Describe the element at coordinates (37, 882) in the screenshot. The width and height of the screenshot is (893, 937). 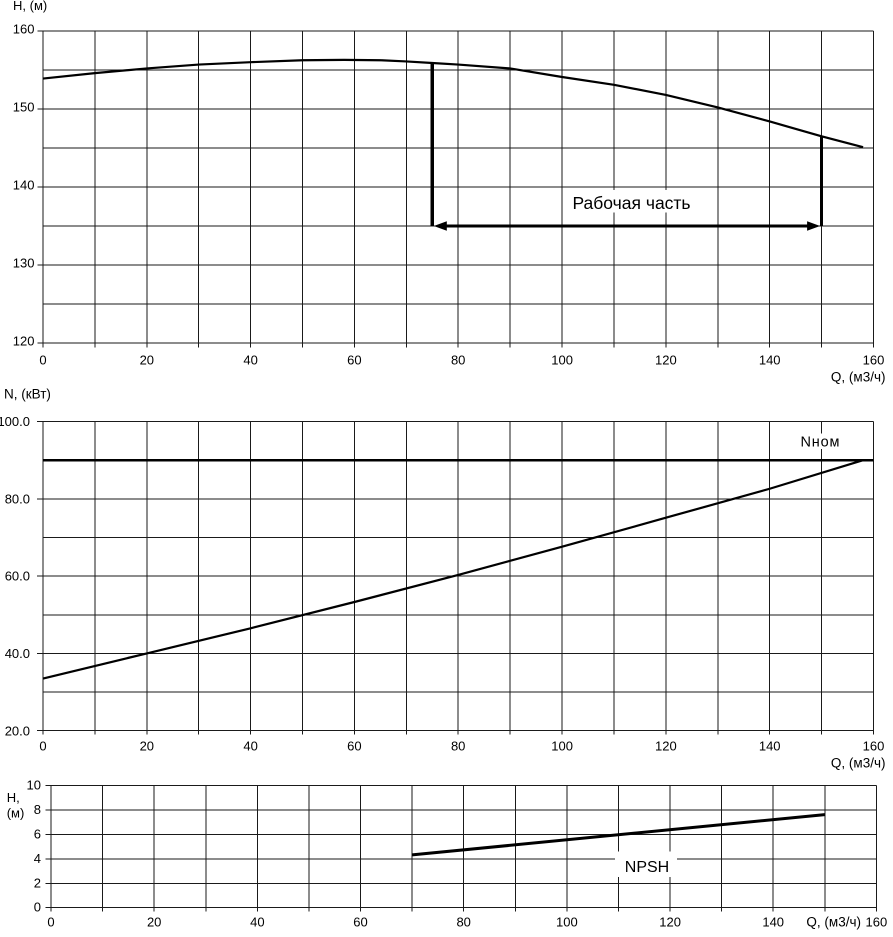
I see `svg-text: 2` at that location.